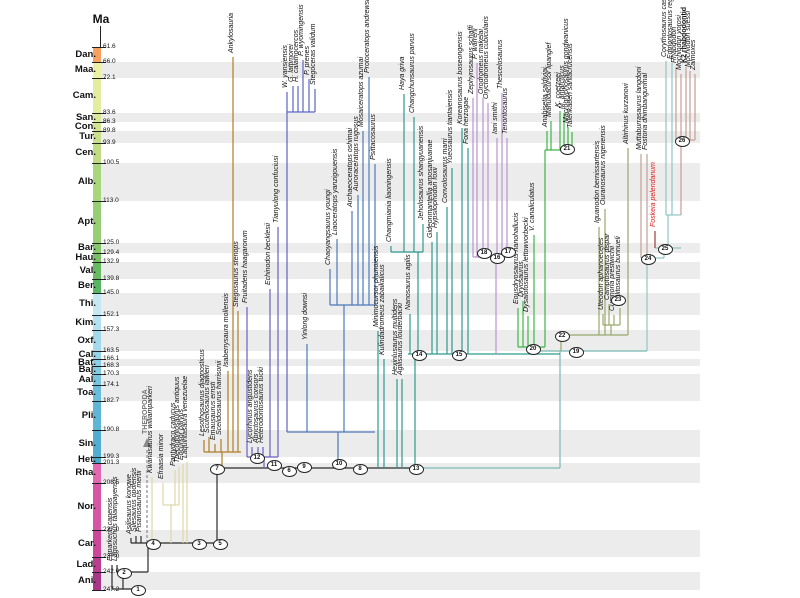 This screenshot has height=598, width=800. I want to click on tree-node-13: 13, so click(416, 469).